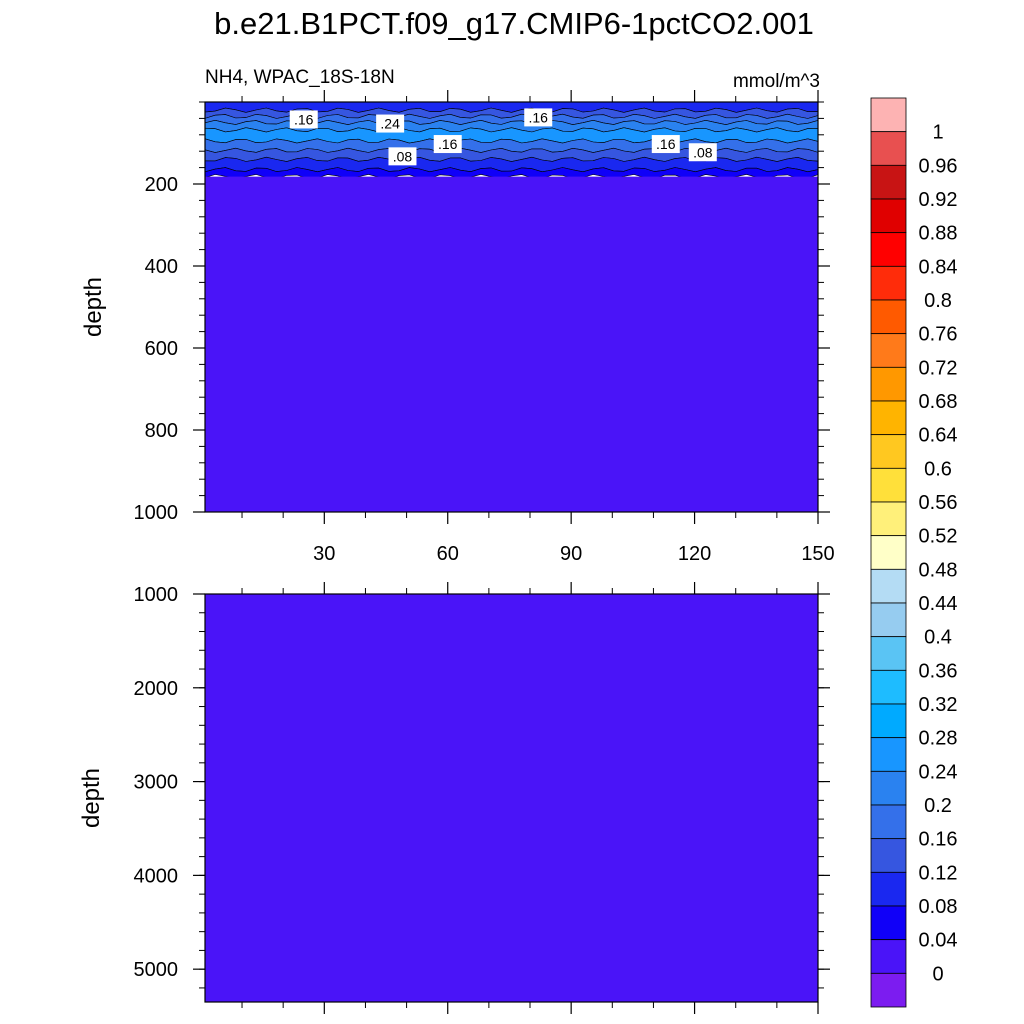  What do you see at coordinates (938, 705) in the screenshot?
I see `colorbar-label-17: 0.32` at bounding box center [938, 705].